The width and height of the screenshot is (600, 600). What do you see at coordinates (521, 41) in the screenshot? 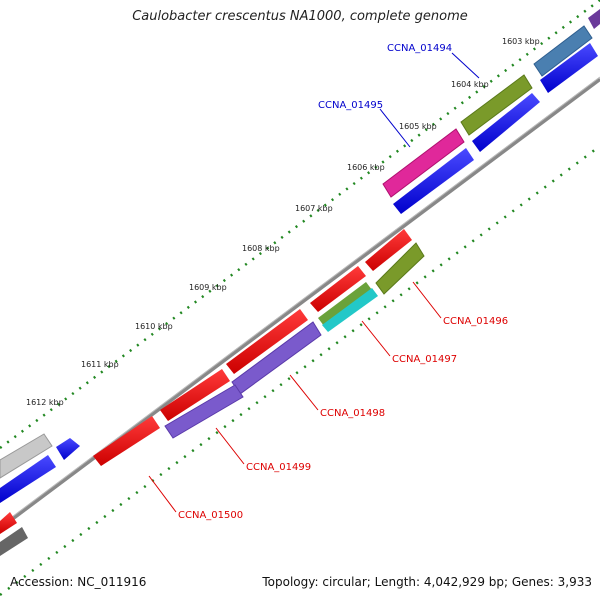
I see `ruler-tick-label: 1603 kbp` at bounding box center [521, 41].